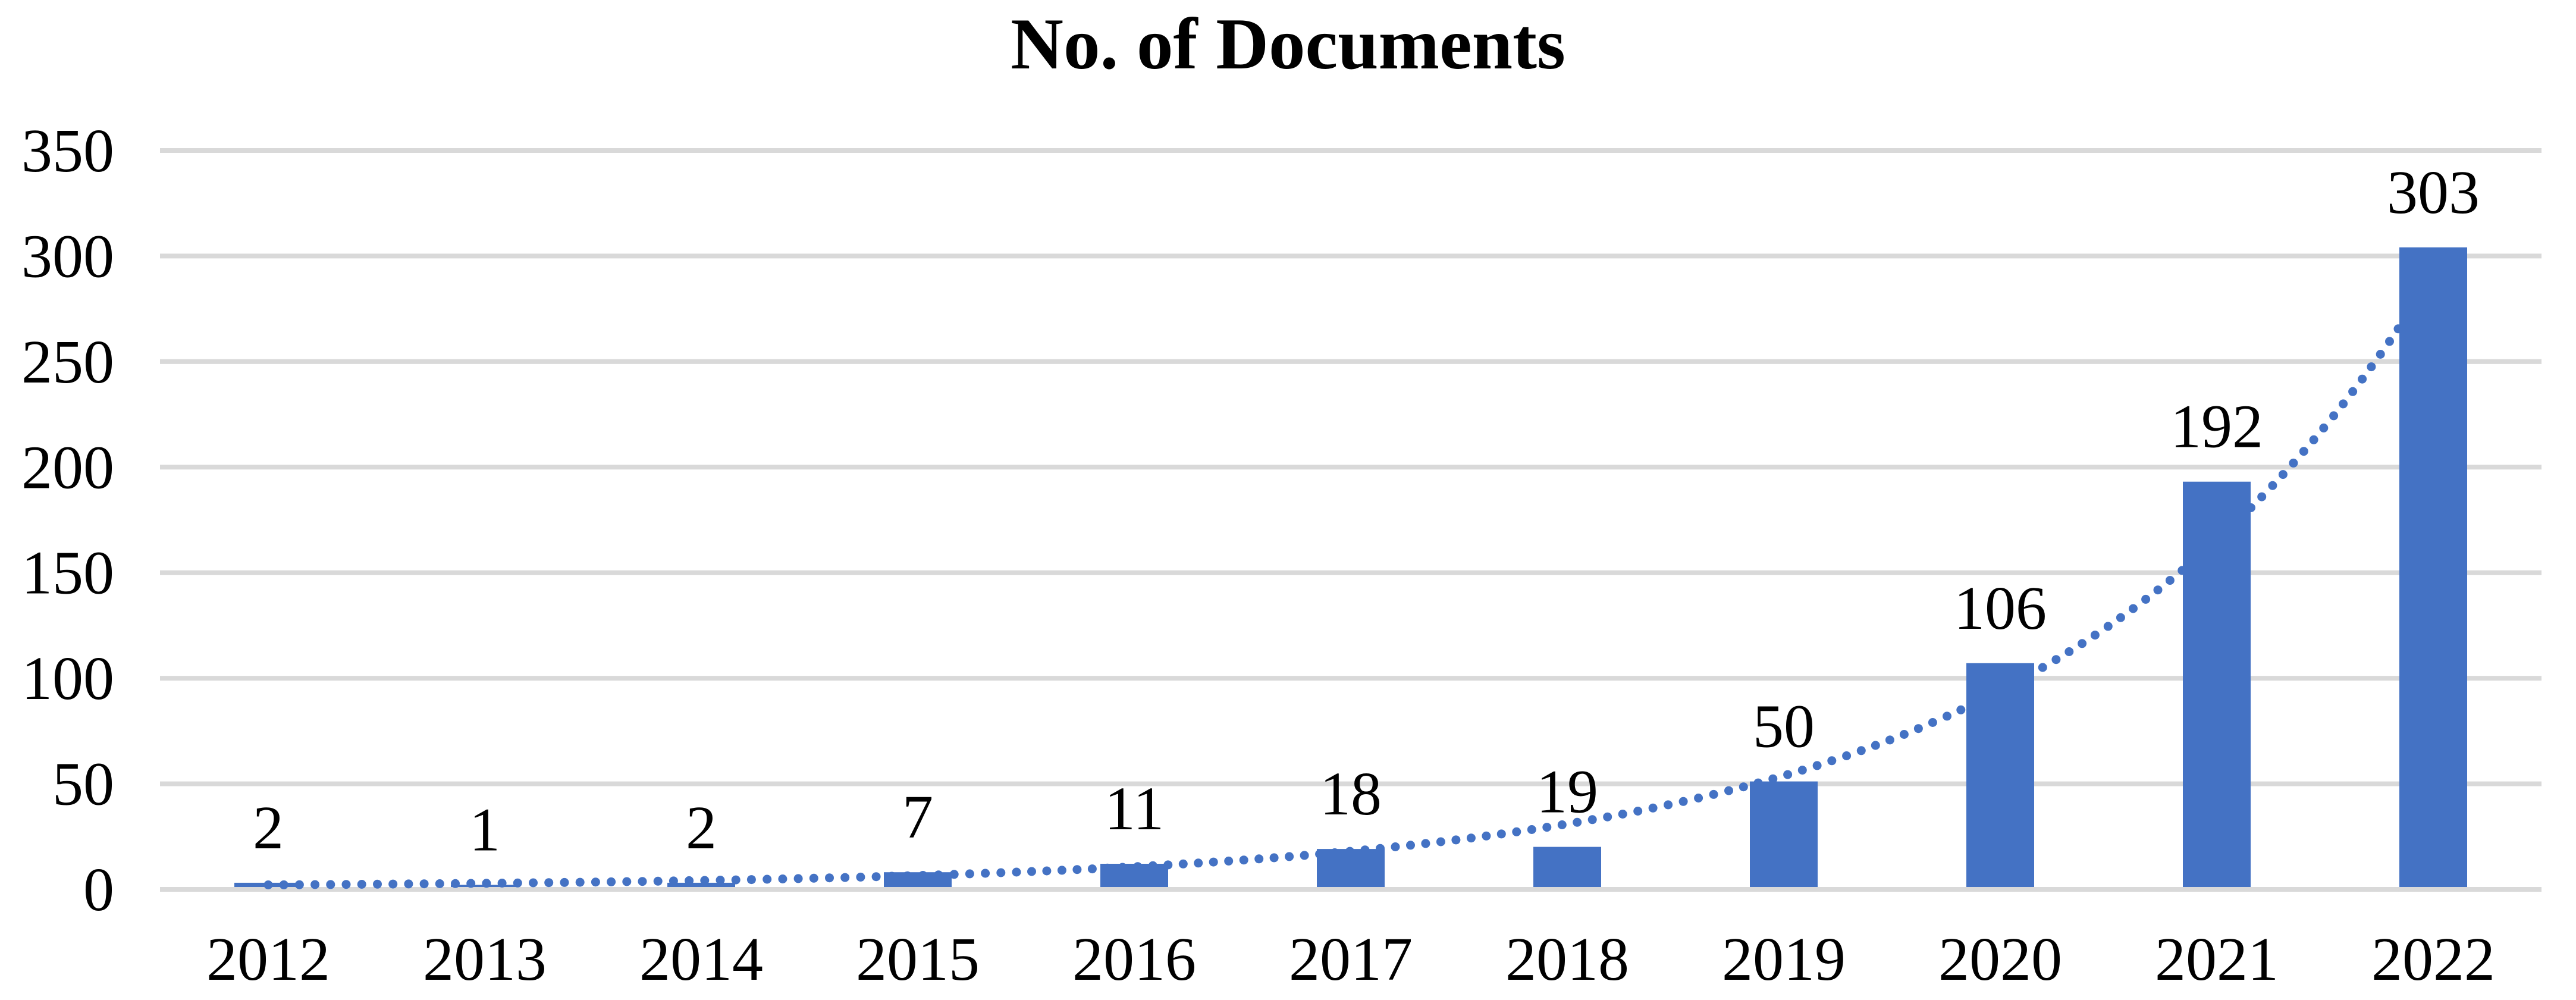 Image resolution: width=2576 pixels, height=1000 pixels. Describe the element at coordinates (1567, 959) in the screenshot. I see `x-axis-label-2018: 2018` at that location.